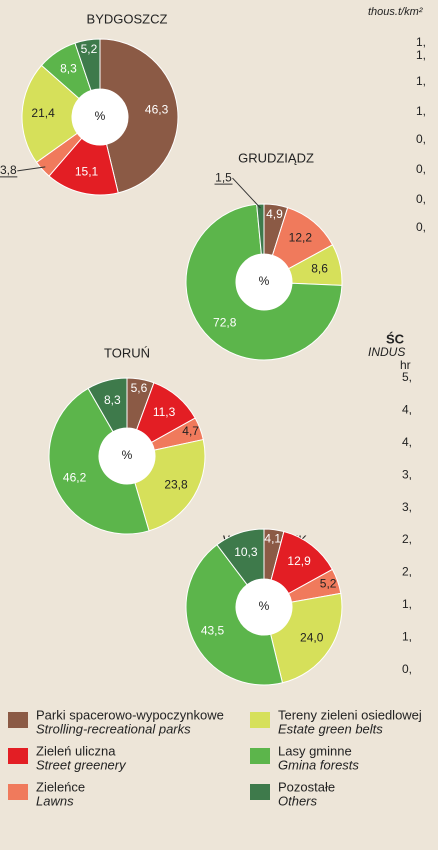 This screenshot has width=438, height=850. What do you see at coordinates (190, 431) in the screenshot?
I see `value-label: 4,7` at bounding box center [190, 431].